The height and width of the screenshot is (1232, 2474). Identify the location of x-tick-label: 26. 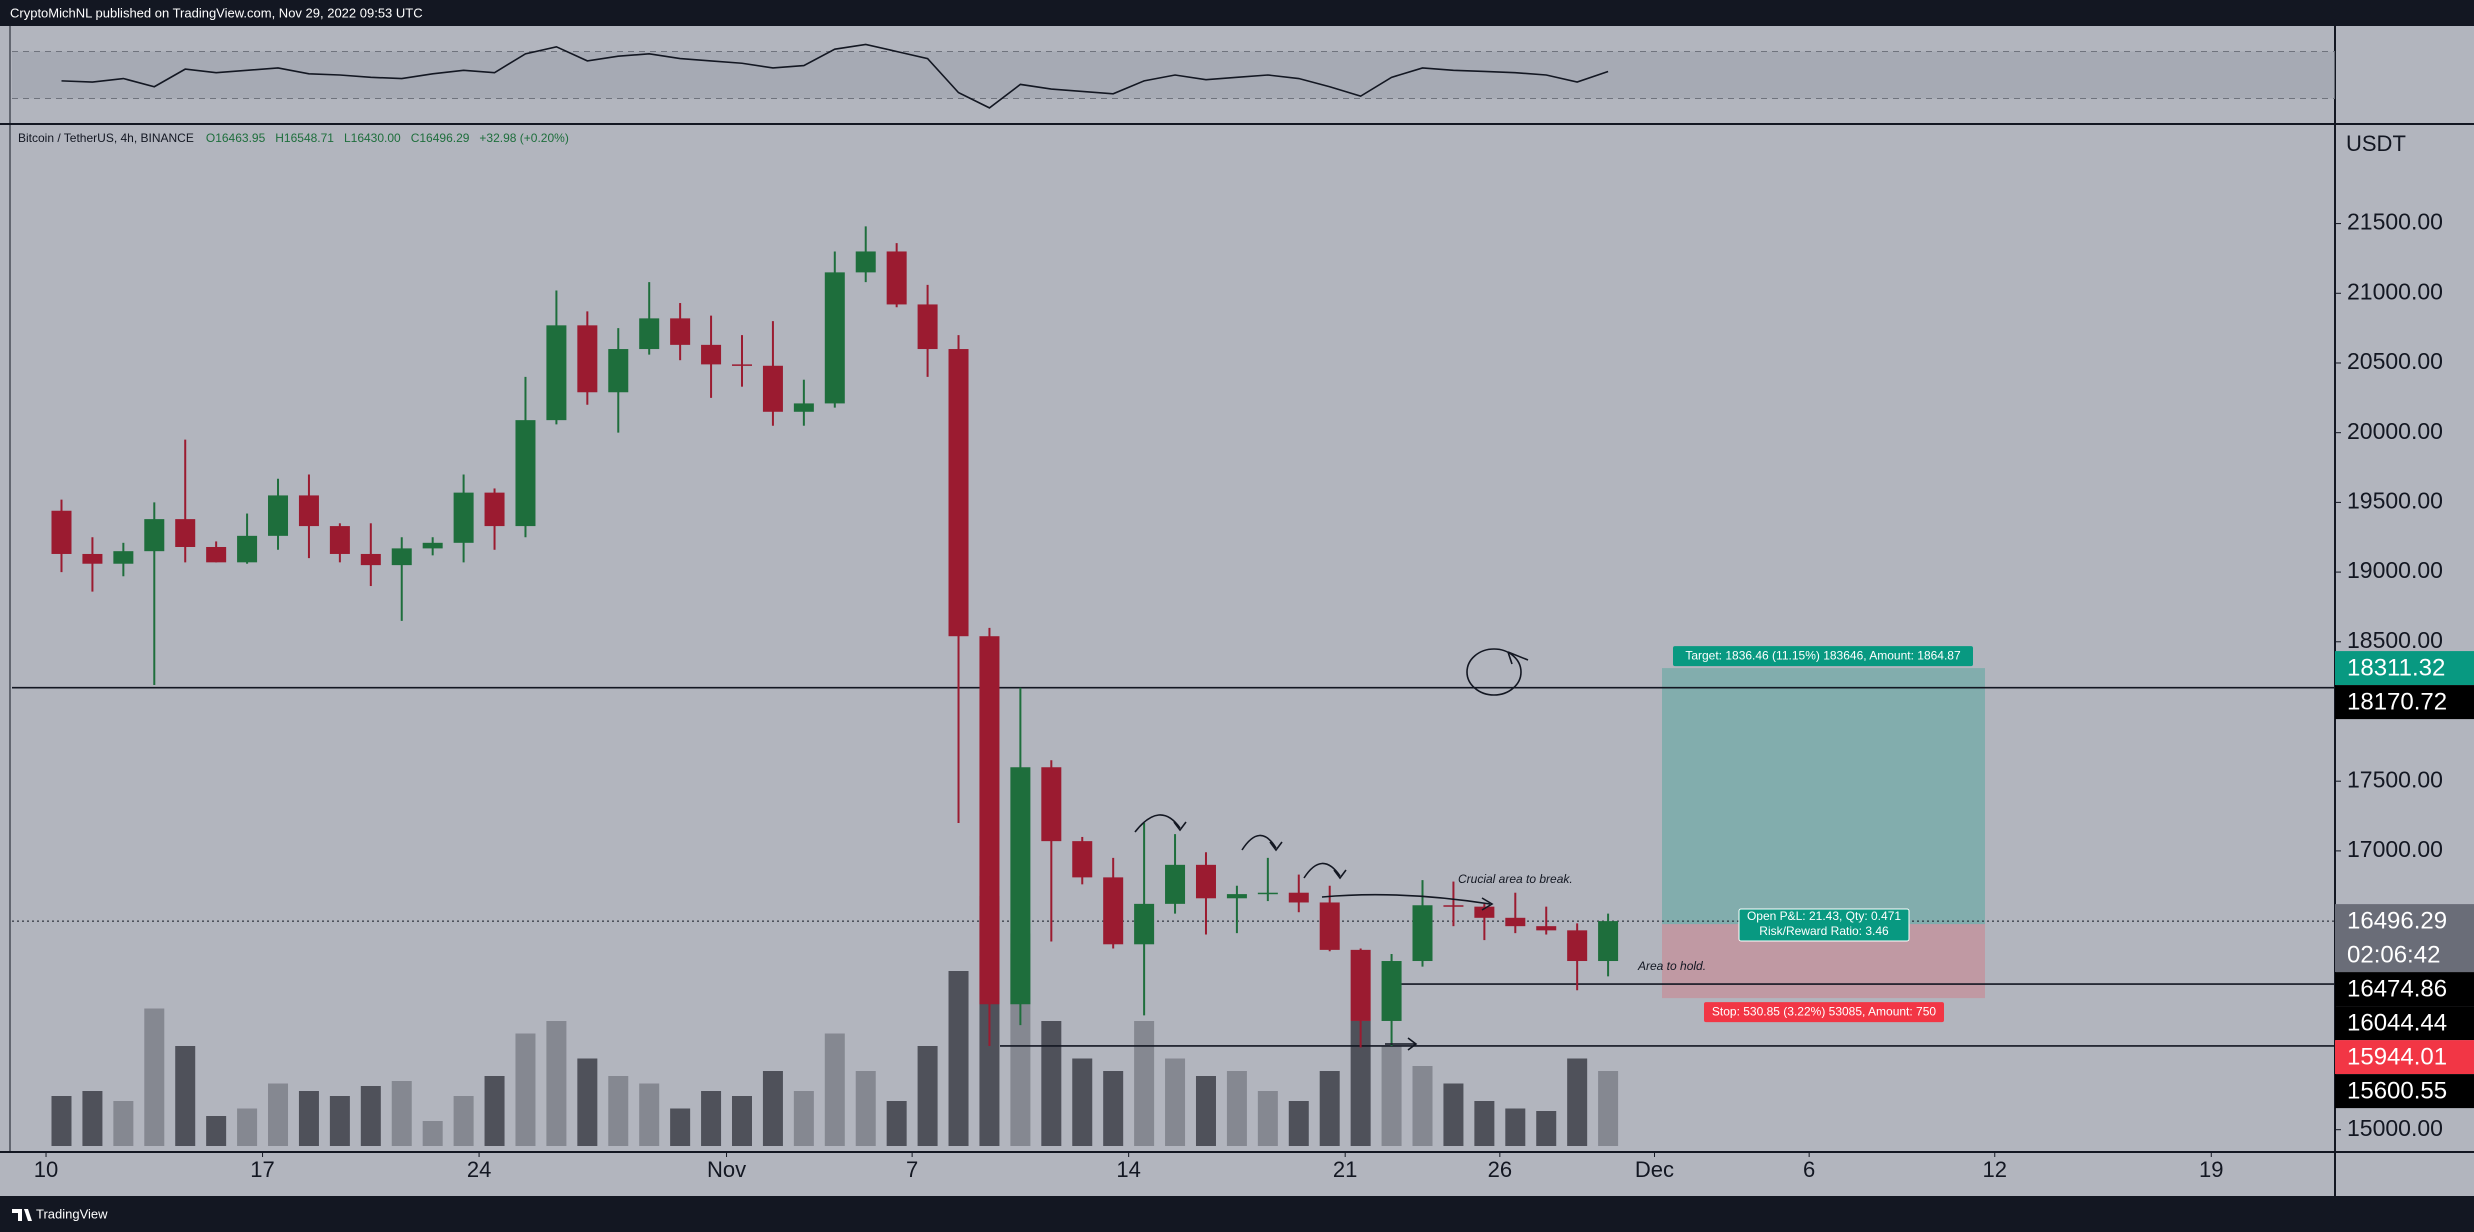
(1500, 1169).